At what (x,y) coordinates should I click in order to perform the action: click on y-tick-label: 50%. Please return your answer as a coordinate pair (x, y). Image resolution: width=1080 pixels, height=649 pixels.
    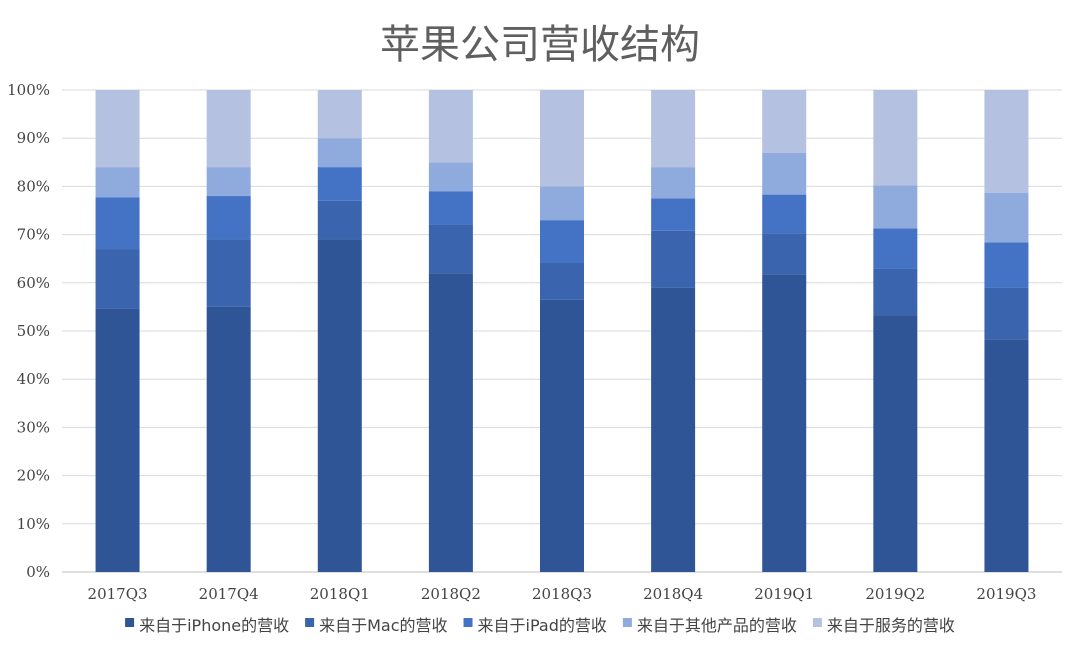
    Looking at the image, I should click on (33, 331).